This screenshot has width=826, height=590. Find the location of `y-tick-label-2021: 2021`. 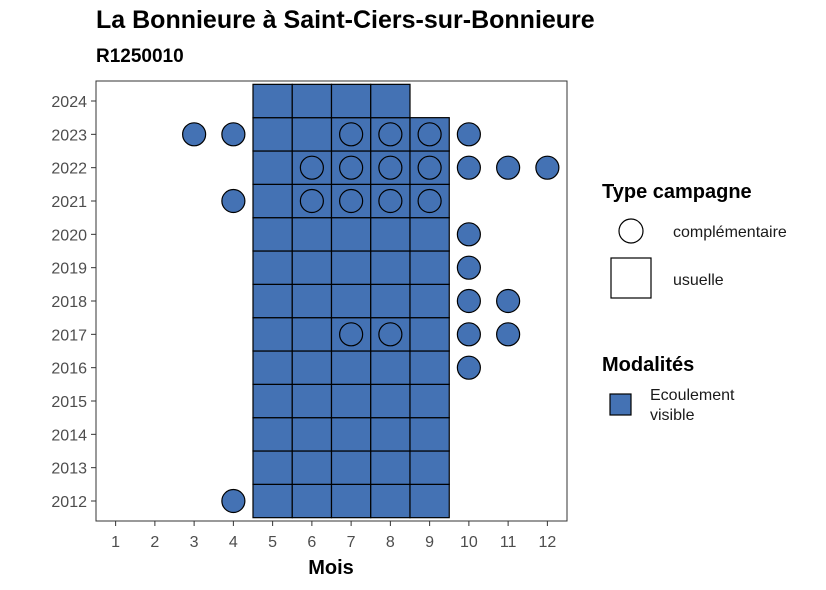

y-tick-label-2021: 2021 is located at coordinates (69, 202).